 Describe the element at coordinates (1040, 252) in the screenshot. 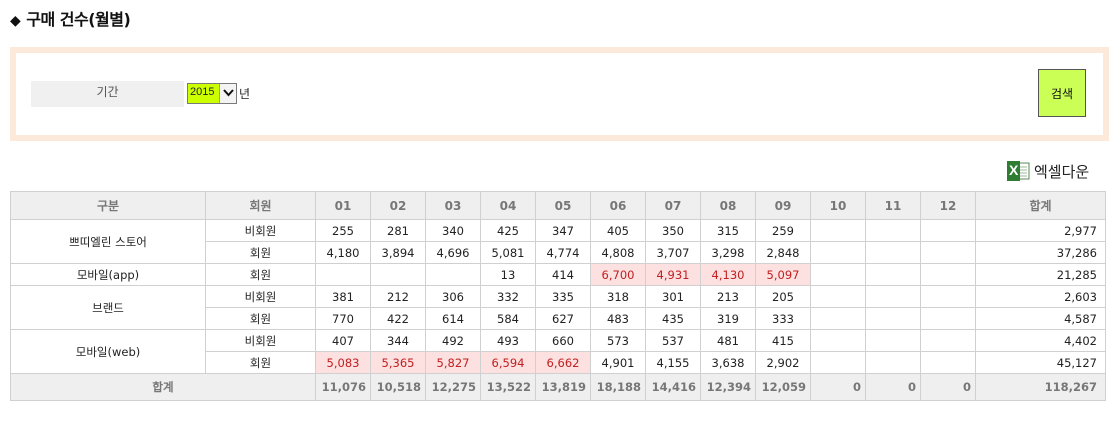

I see `row-total-cell: 37,286` at that location.